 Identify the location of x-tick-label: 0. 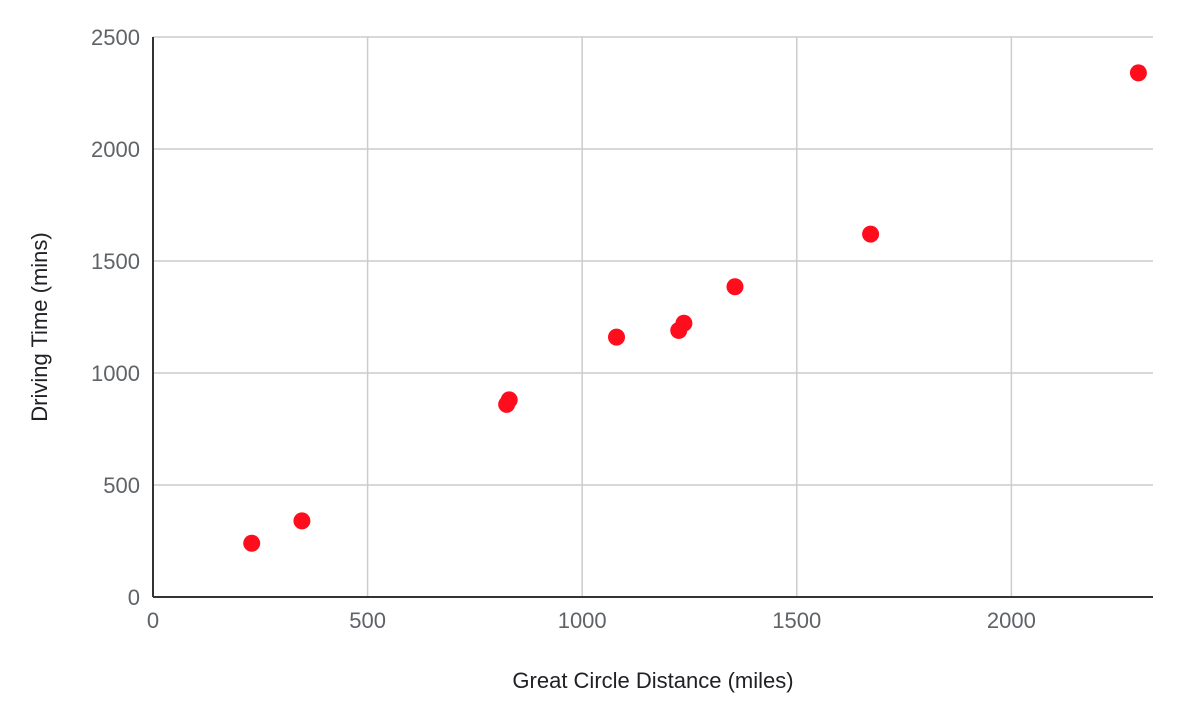
(153, 620).